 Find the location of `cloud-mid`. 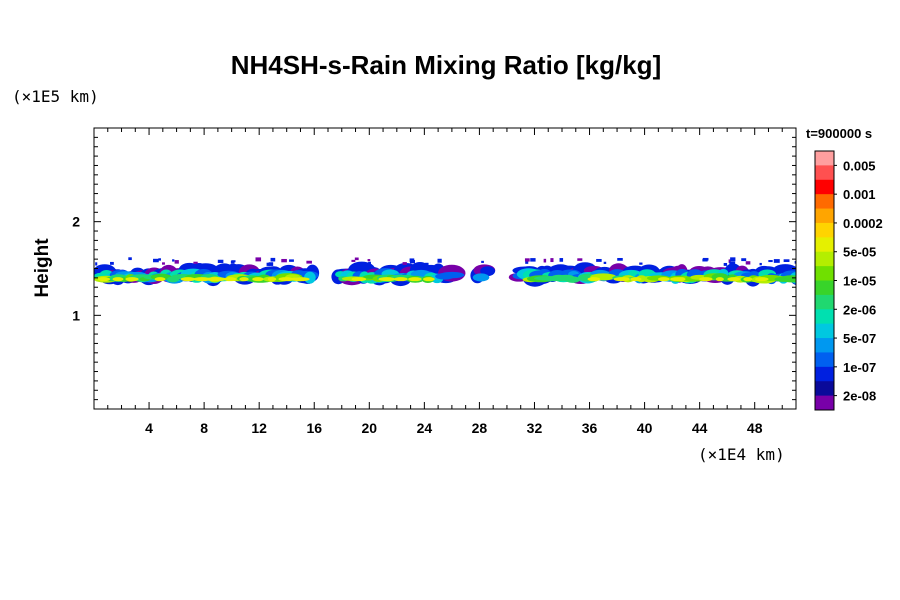

cloud-mid is located at coordinates (481, 277).